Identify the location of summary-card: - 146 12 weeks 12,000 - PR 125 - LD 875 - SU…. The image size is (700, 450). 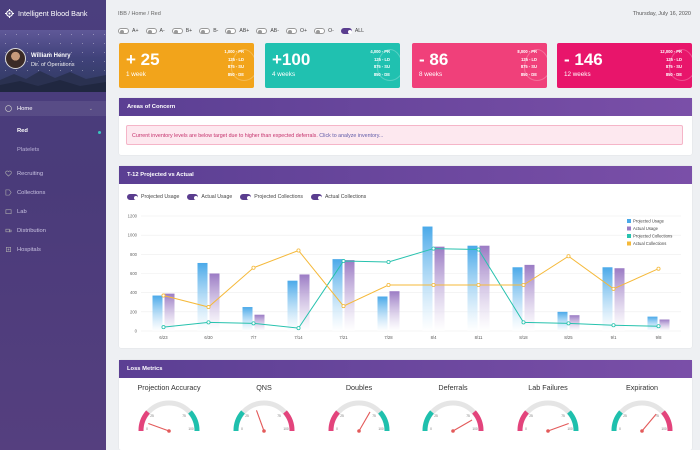
(624, 65).